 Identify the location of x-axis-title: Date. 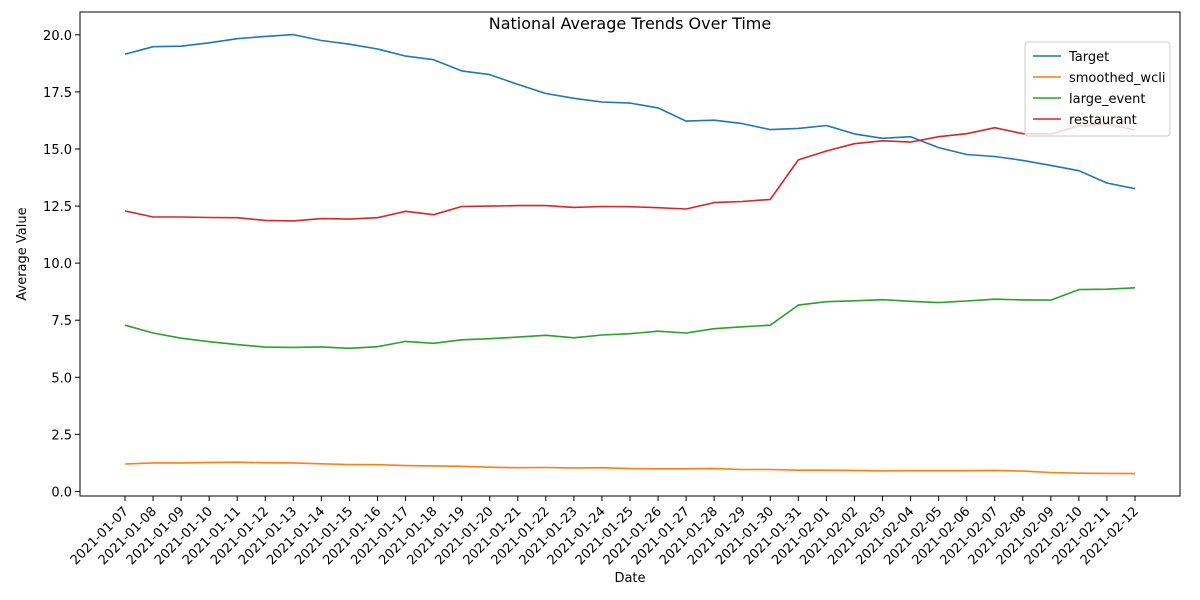
(629, 578).